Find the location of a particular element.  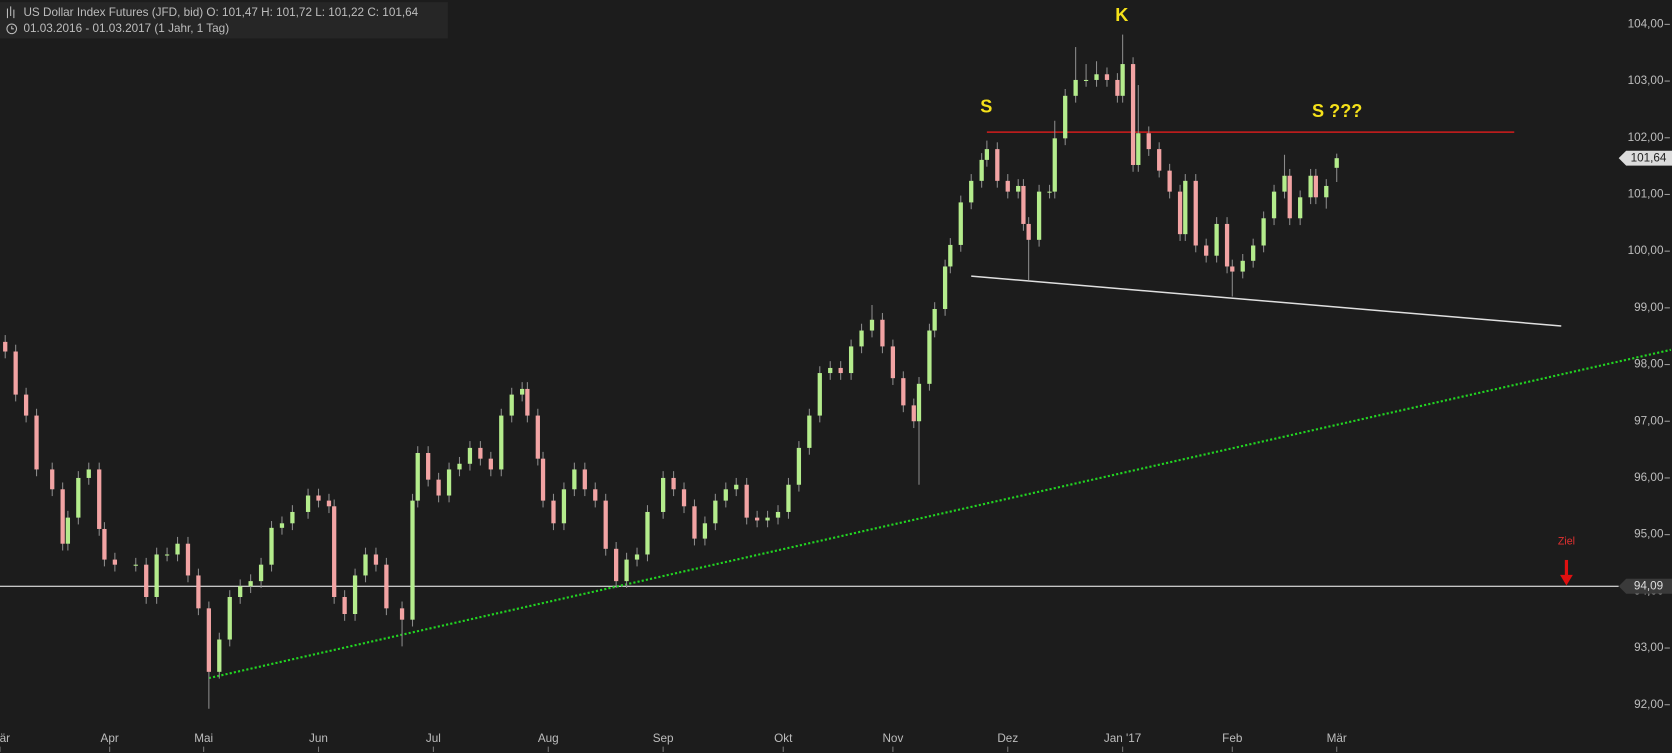

x-tick-label: Jun is located at coordinates (318, 738).